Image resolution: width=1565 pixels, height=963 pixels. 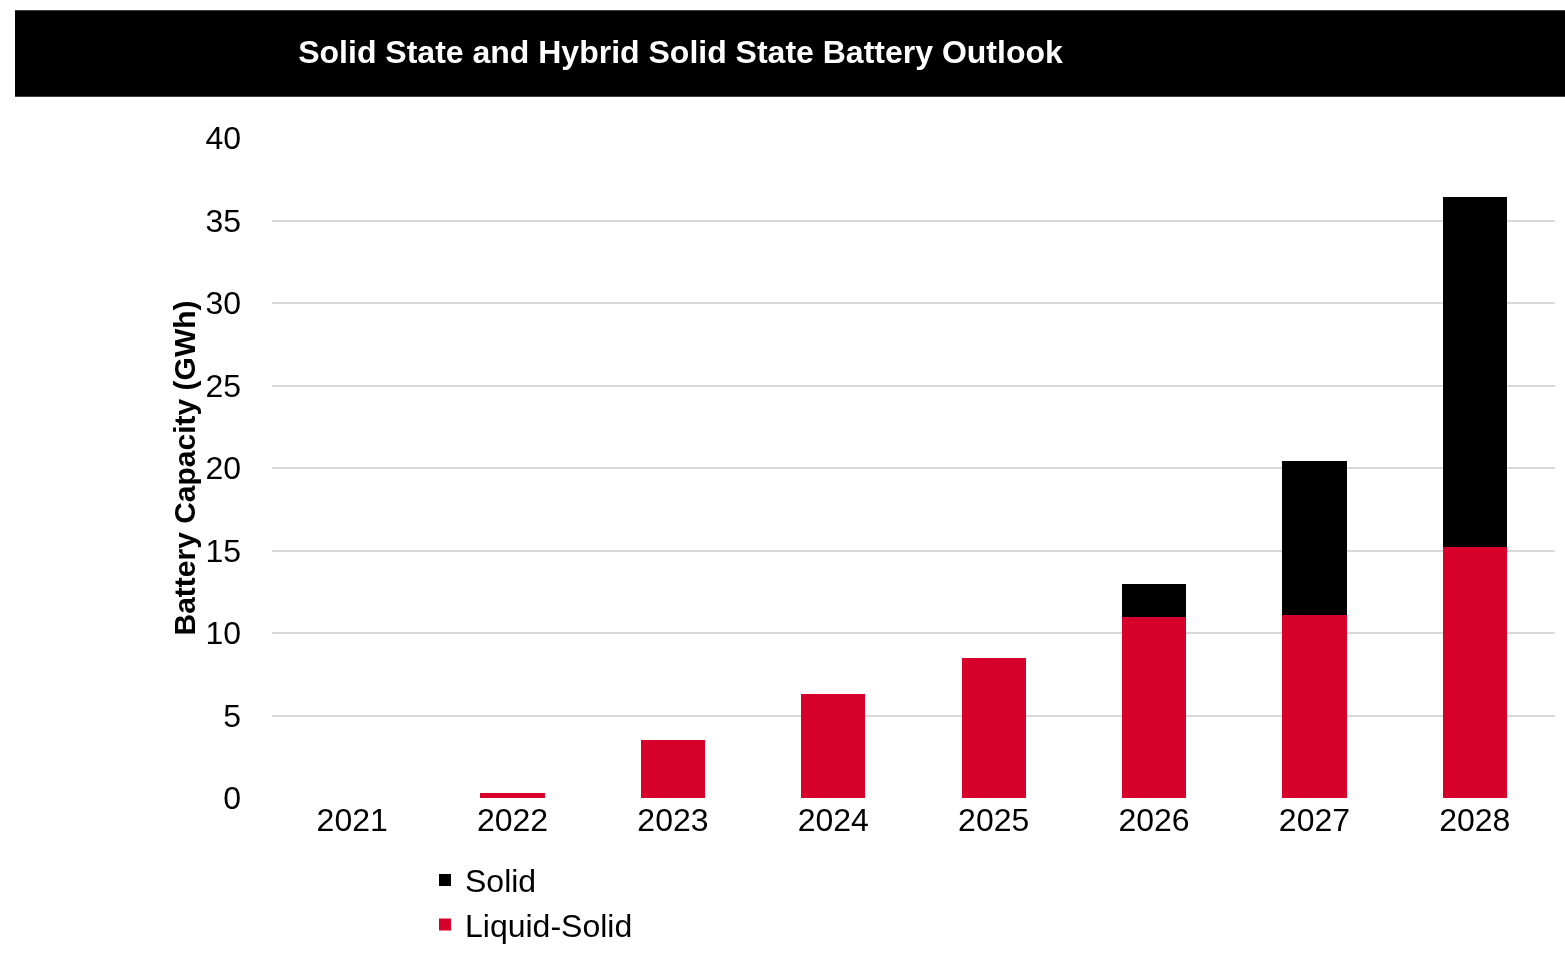 I want to click on y-tick-label: 5, so click(x=232, y=715).